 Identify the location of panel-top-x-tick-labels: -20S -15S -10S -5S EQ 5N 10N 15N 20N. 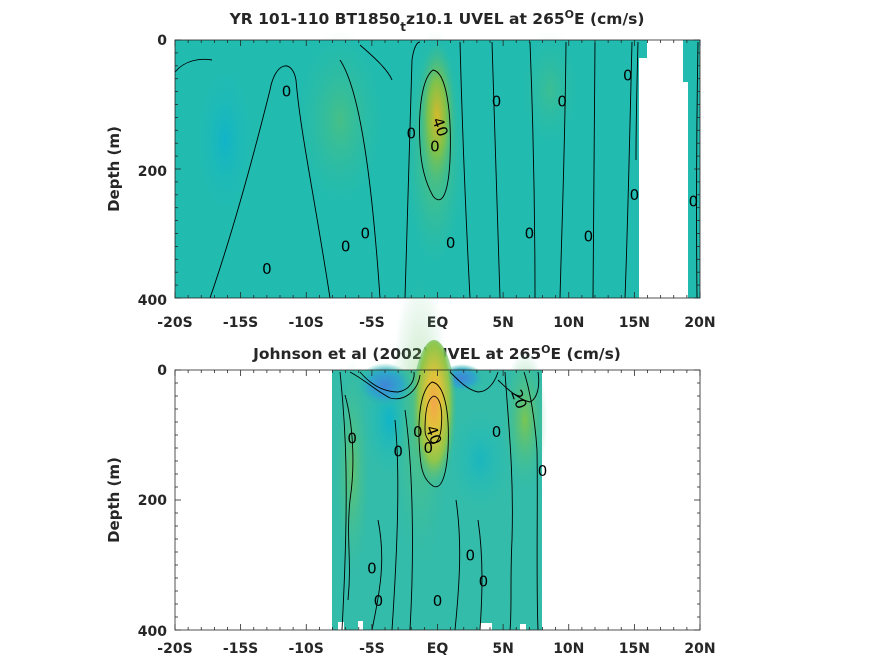
(436, 323).